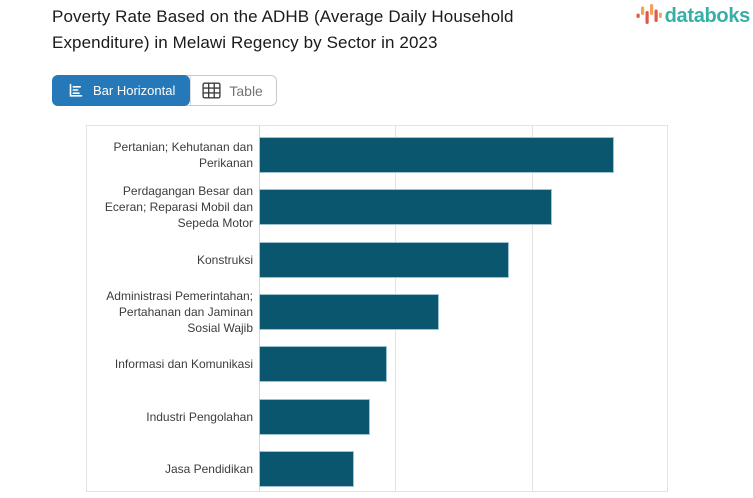 The image size is (753, 498). Describe the element at coordinates (183, 155) in the screenshot. I see `category-label: Pertanian; Kehutanan dan Perikanan` at that location.